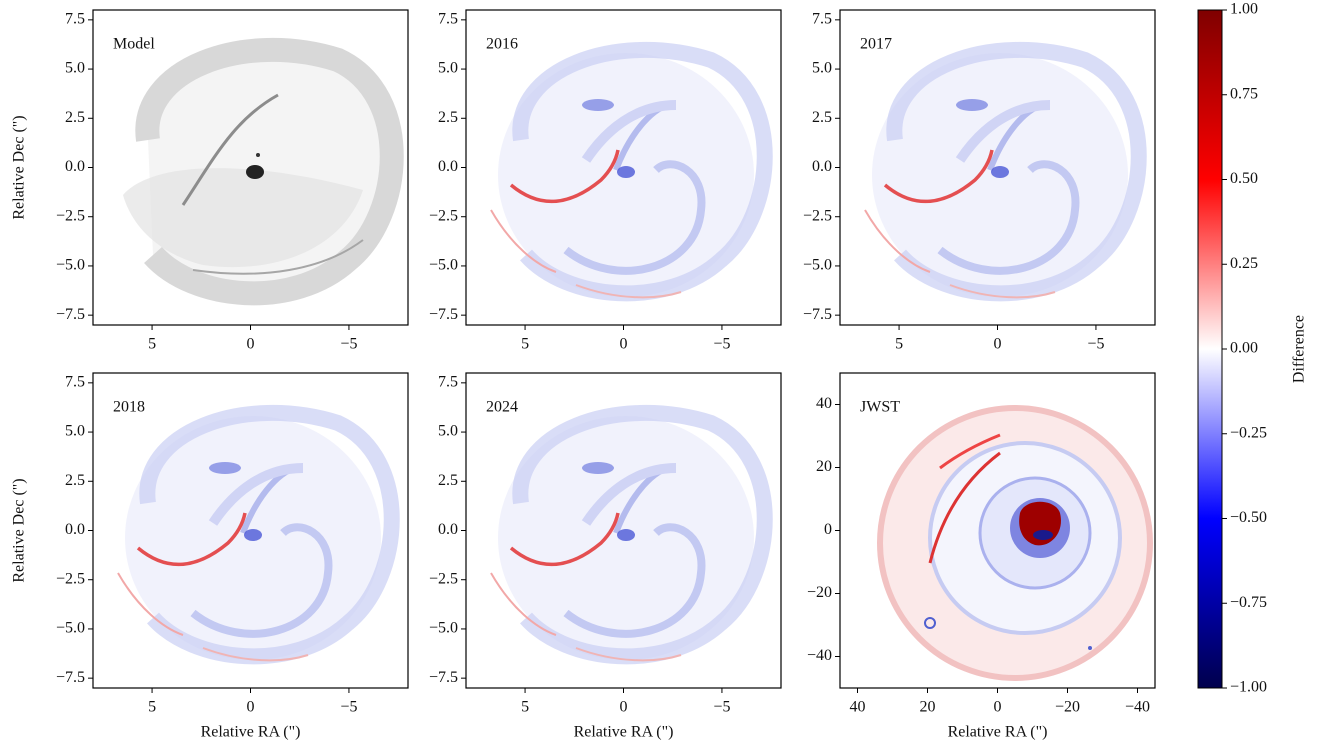  I want to click on y-tick-label: 0, so click(828, 529).